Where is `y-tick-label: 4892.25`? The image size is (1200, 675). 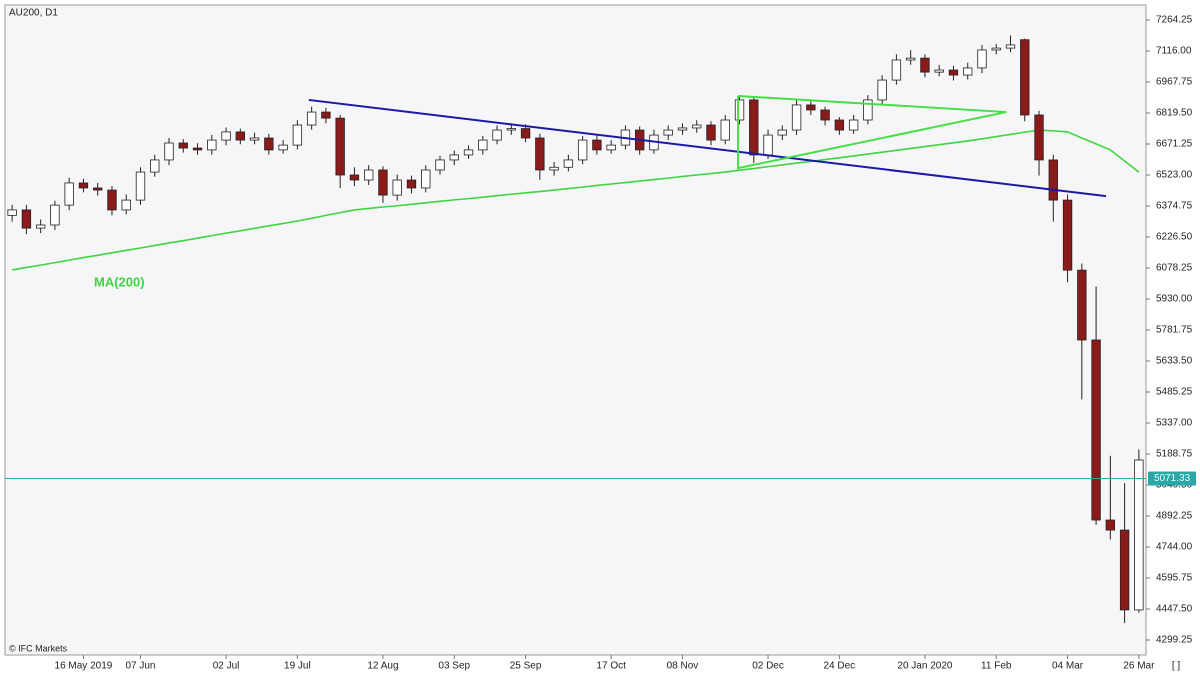 y-tick-label: 4892.25 is located at coordinates (1174, 516).